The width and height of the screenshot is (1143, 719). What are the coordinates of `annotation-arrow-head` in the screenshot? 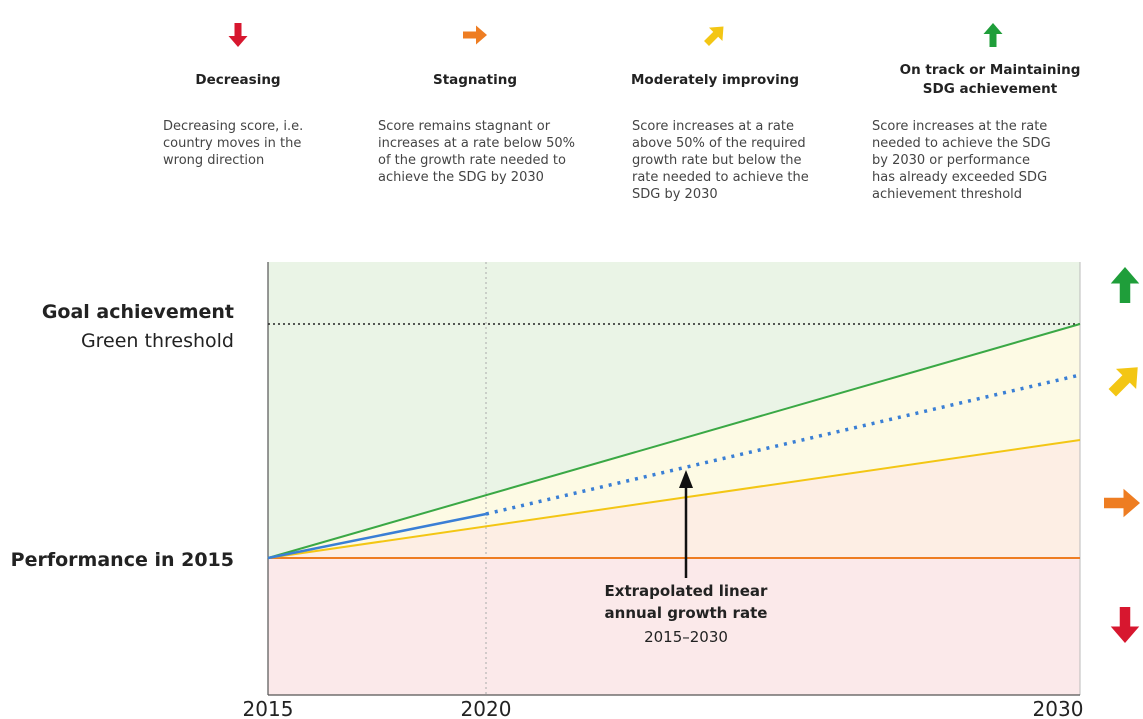 It's located at (686, 479).